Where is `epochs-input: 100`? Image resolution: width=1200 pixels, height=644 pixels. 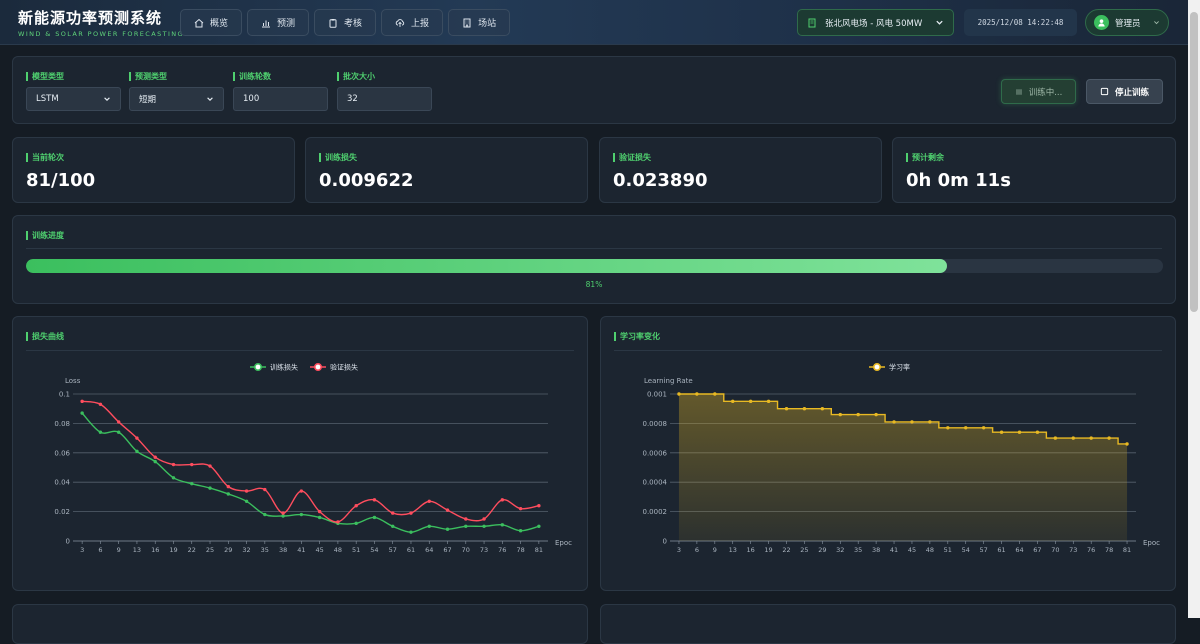
epochs-input: 100 is located at coordinates (280, 99).